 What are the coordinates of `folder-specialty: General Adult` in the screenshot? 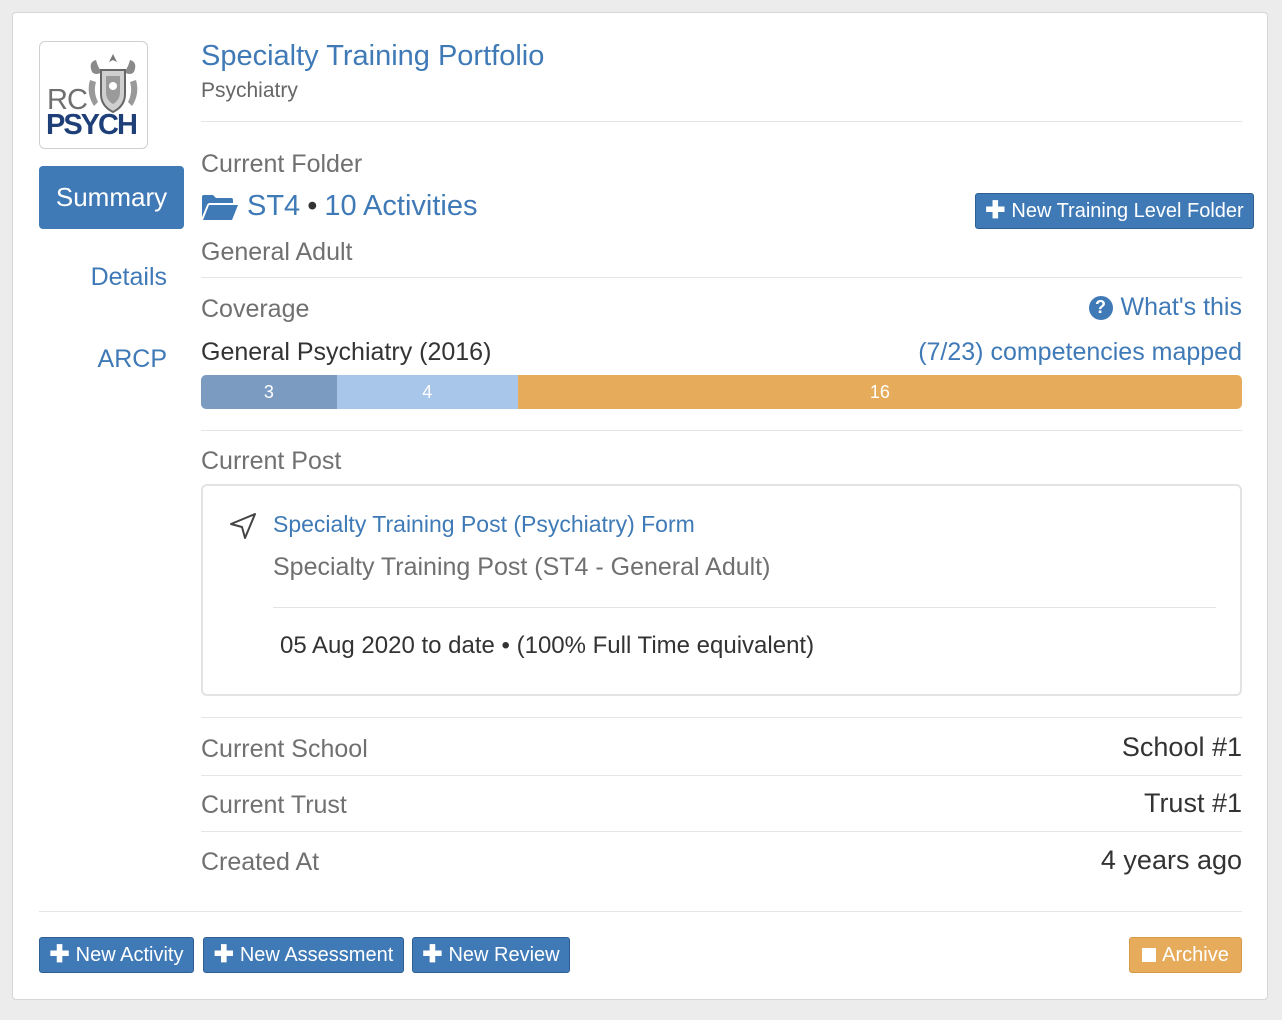 It's located at (277, 252).